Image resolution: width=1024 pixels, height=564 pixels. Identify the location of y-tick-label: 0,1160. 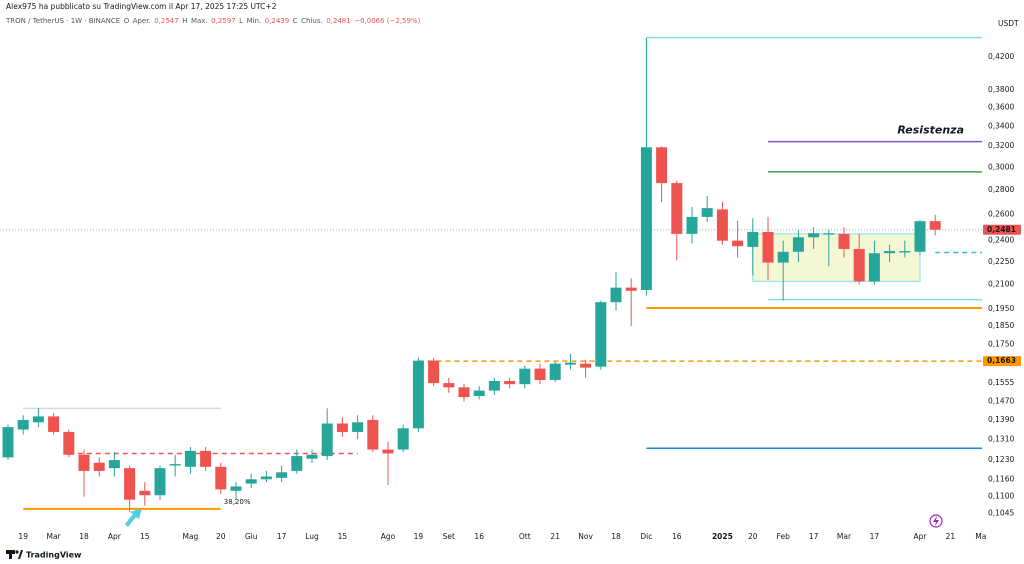
(1001, 478).